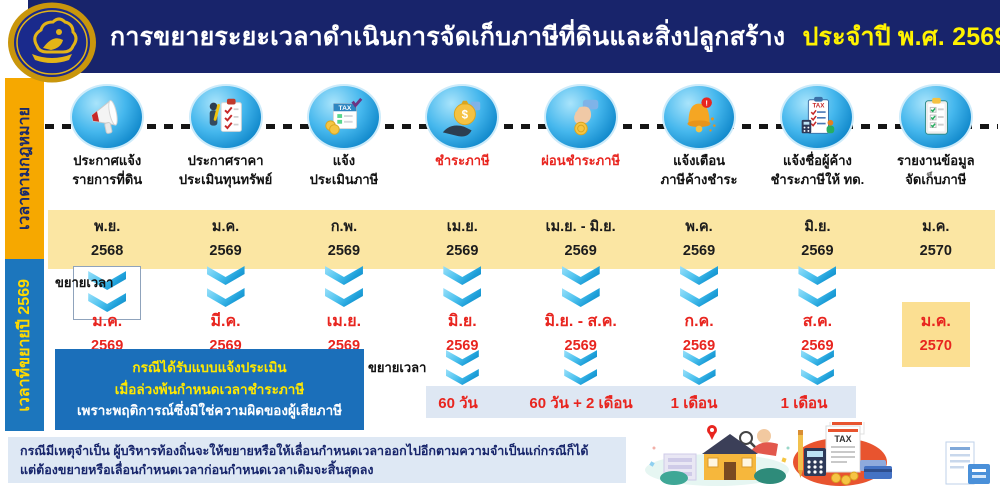  Describe the element at coordinates (581, 403) in the screenshot. I see `duration-installment: 60 วัน + 2 เดือน` at that location.